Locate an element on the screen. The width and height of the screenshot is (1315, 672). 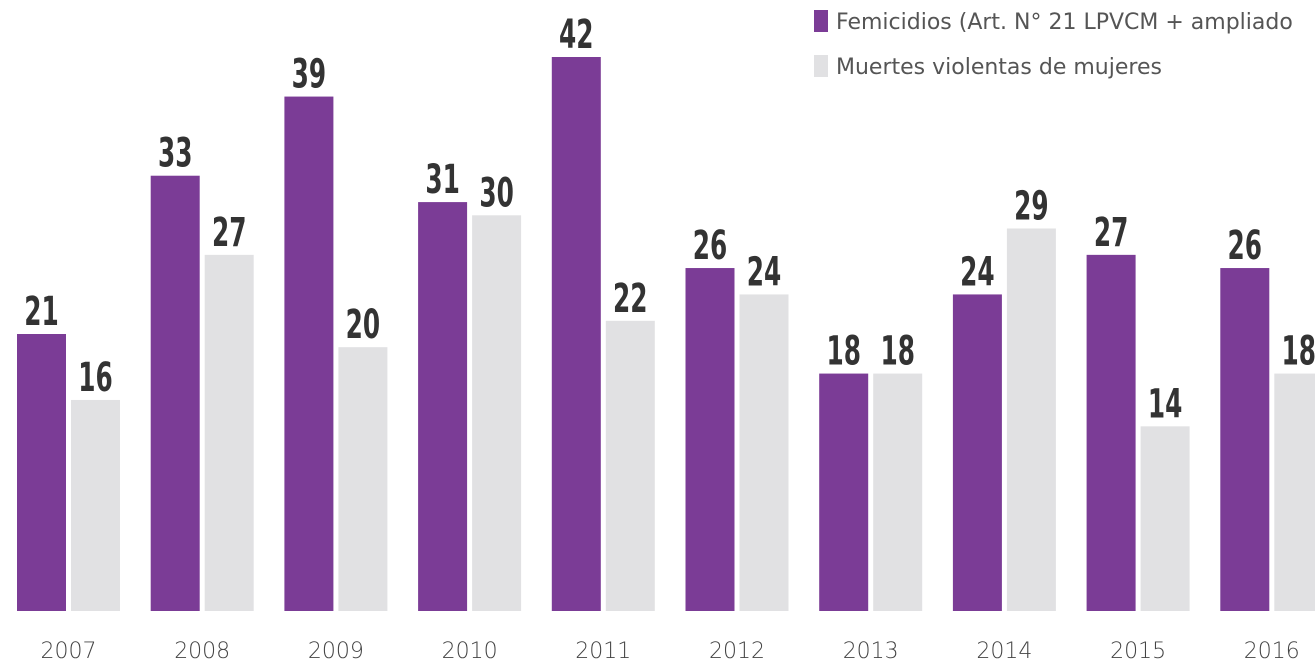
x-tick-label: 2014 is located at coordinates (1004, 651).